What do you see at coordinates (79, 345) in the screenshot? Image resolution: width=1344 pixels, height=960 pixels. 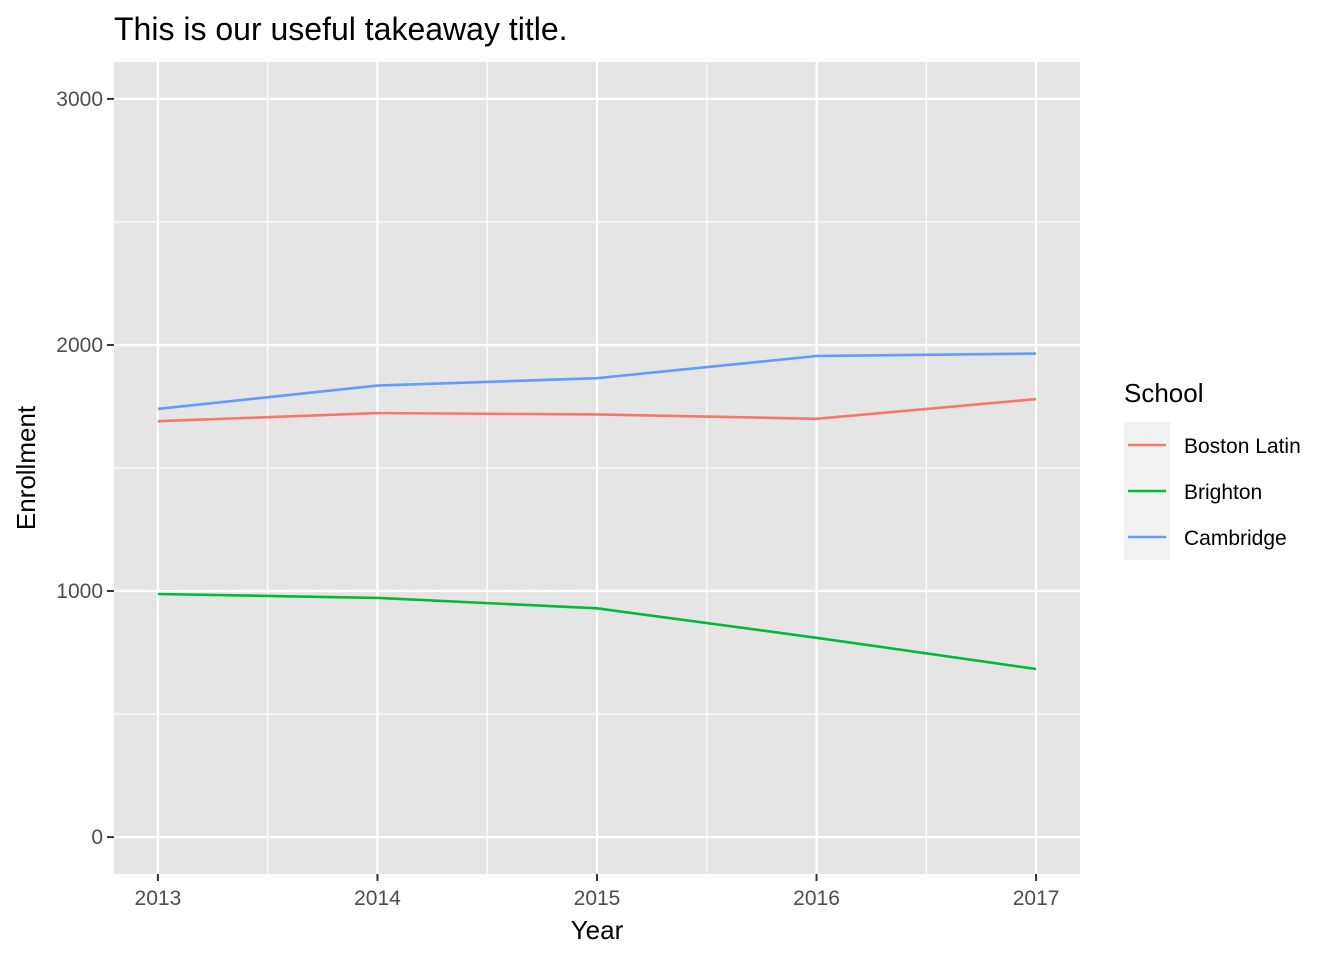 I see `y-tick-label: 2000` at bounding box center [79, 345].